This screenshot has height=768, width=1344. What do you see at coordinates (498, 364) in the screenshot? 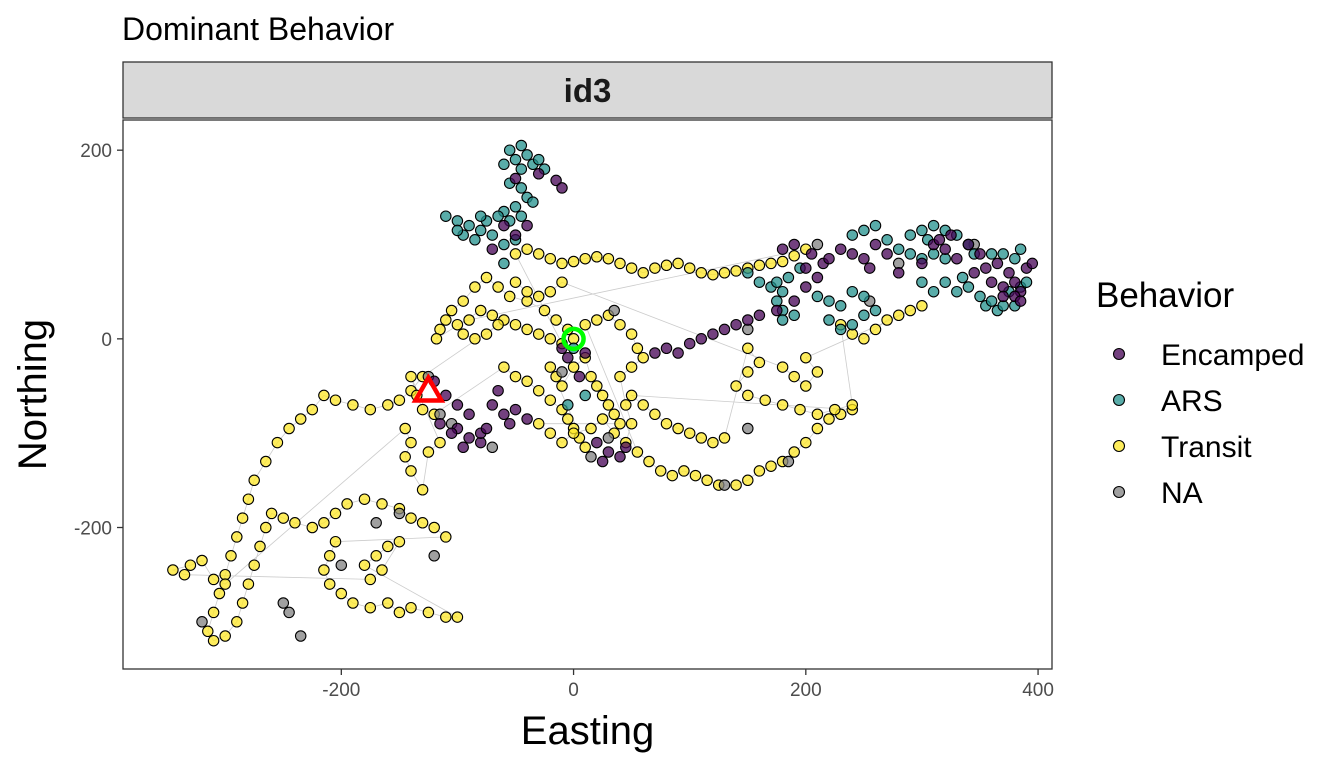
I see `start-end-markers` at bounding box center [498, 364].